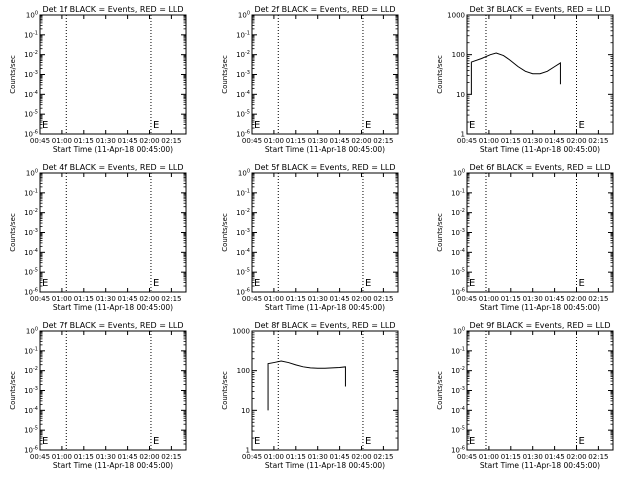 This screenshot has height=480, width=640. What do you see at coordinates (112, 9) in the screenshot?
I see `panel-title: Det 1f BLACK = Events, RED = LLD` at bounding box center [112, 9].